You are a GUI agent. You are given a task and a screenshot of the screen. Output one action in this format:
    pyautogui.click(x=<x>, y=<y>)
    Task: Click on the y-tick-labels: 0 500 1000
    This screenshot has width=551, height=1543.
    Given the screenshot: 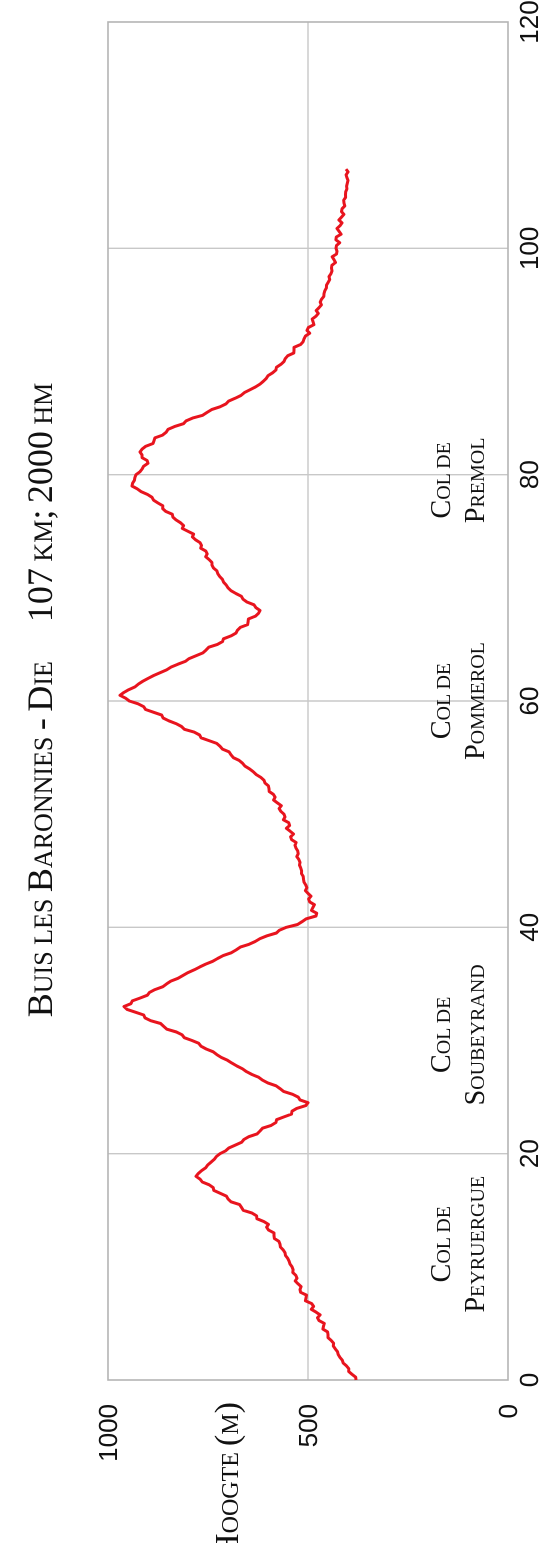 What is the action you would take?
    pyautogui.click(x=308, y=1433)
    